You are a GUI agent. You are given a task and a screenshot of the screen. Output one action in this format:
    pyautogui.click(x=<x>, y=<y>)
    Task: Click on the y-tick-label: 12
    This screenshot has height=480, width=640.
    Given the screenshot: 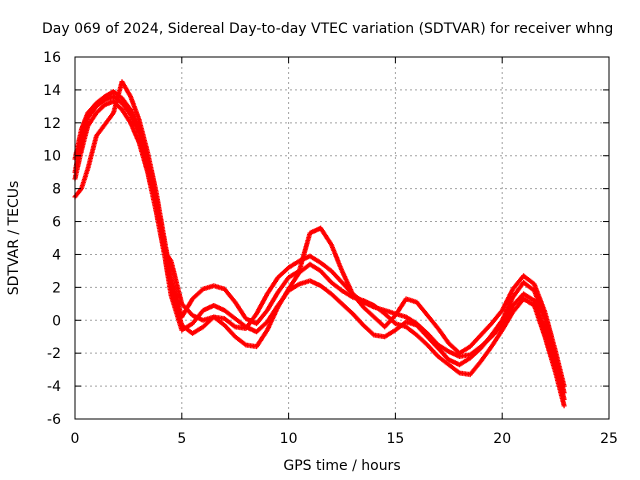 What is the action you would take?
    pyautogui.click(x=52, y=124)
    